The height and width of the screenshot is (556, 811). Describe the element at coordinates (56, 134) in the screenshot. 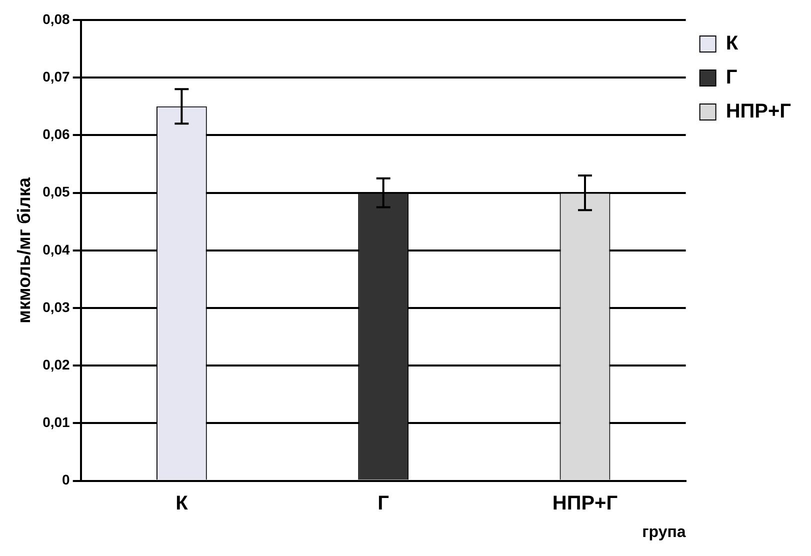

I see `y-tick-label: 0,06` at that location.